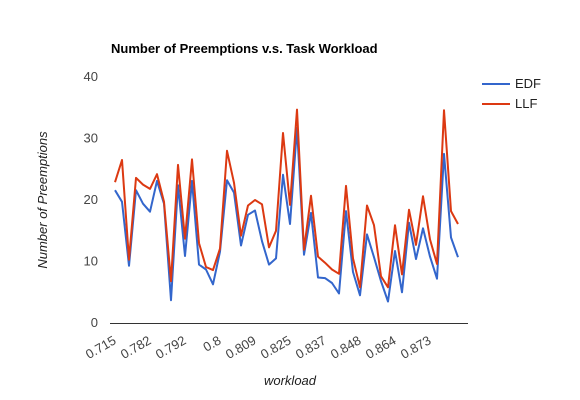 This screenshot has width=580, height=400. What do you see at coordinates (101, 347) in the screenshot?
I see `x-tick-label: 0.715` at bounding box center [101, 347].